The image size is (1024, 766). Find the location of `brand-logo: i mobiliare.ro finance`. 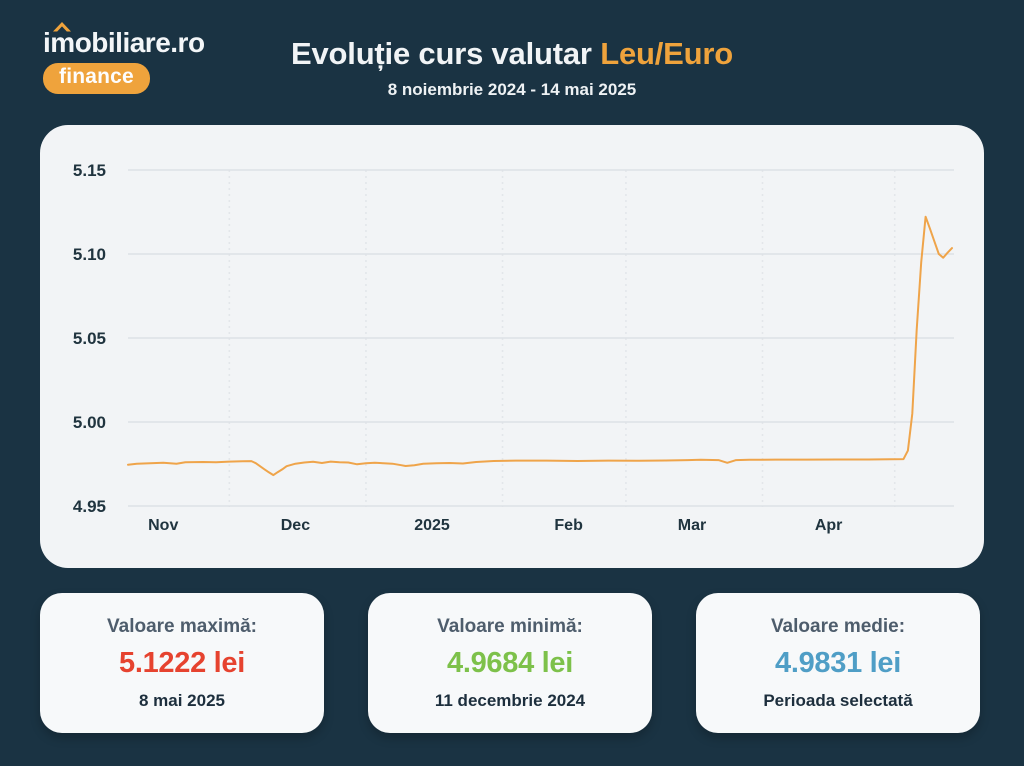

brand-logo: i mobiliare.ro finance is located at coordinates (124, 58).